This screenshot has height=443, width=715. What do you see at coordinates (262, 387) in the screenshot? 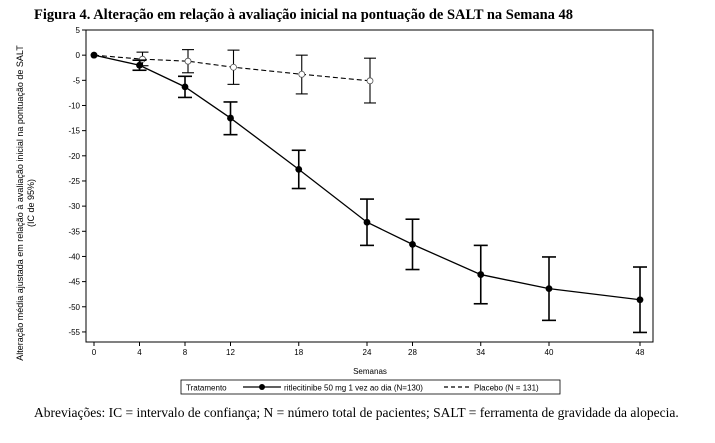
I see `legend-swatch-treatment-marker` at bounding box center [262, 387].